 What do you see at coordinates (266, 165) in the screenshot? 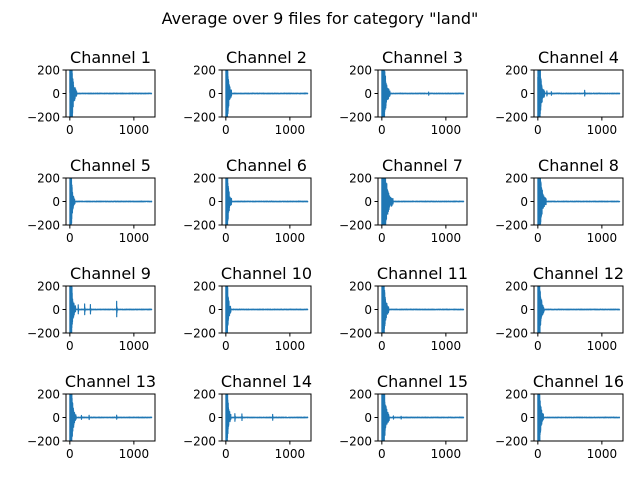
I see `panel-title: Channel 6` at bounding box center [266, 165].